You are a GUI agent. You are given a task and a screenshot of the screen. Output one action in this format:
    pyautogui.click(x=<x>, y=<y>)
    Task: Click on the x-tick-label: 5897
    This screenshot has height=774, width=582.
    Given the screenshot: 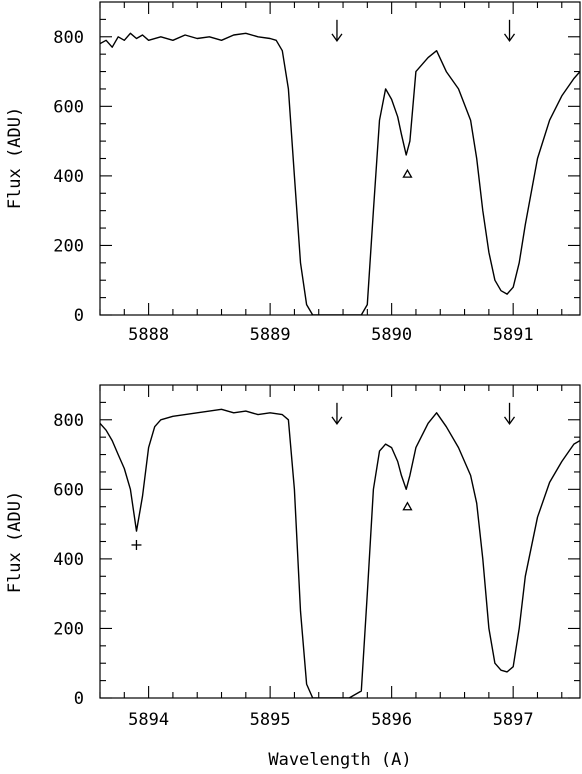 What is the action you would take?
    pyautogui.click(x=513, y=720)
    